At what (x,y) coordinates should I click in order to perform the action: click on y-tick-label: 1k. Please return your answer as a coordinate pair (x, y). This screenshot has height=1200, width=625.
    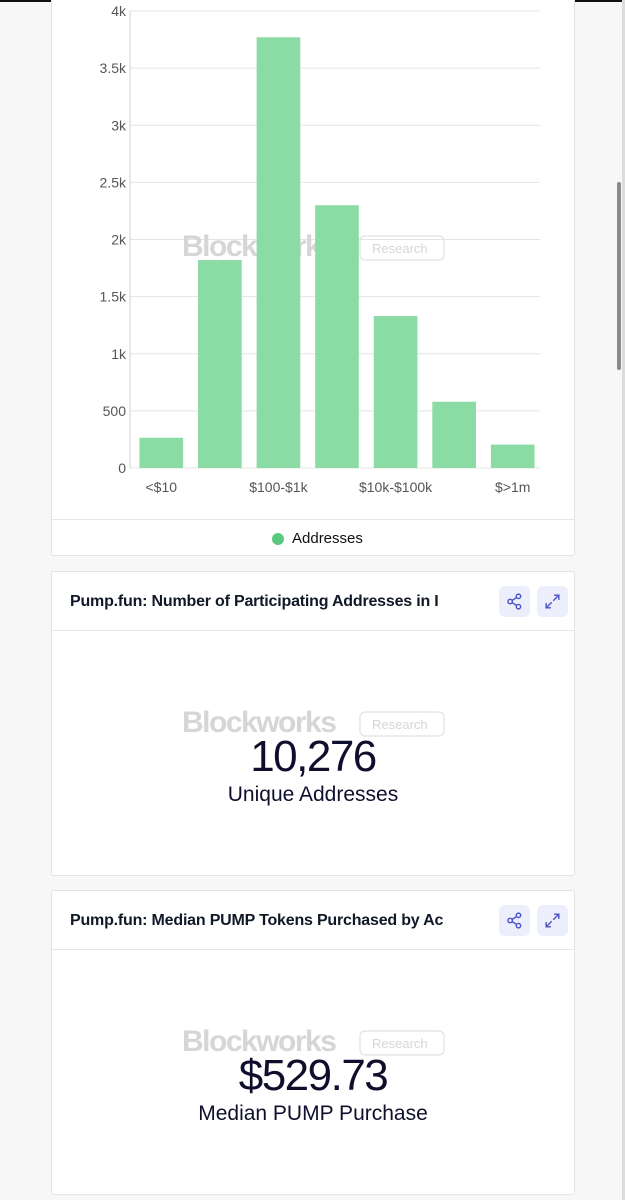
    Looking at the image, I should click on (119, 354).